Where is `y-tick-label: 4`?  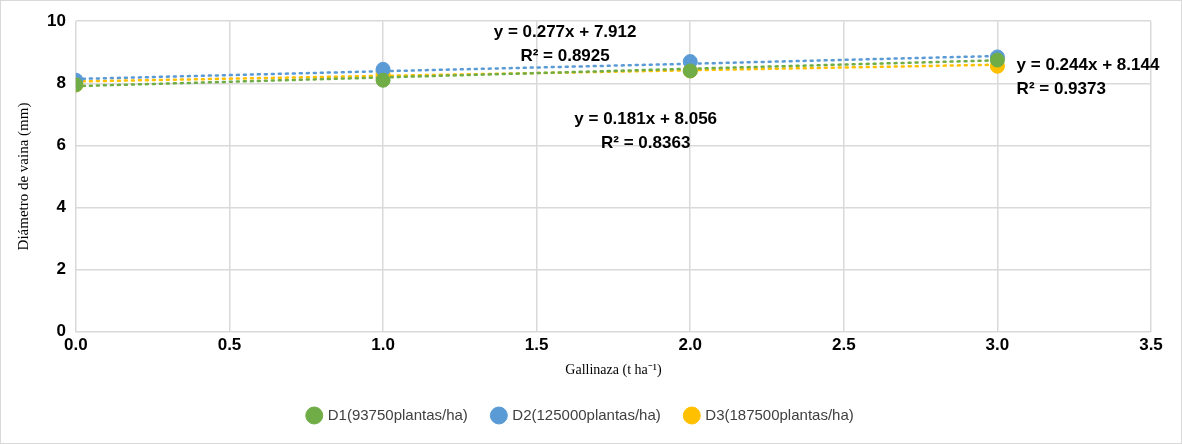
y-tick-label: 4 is located at coordinates (61, 207).